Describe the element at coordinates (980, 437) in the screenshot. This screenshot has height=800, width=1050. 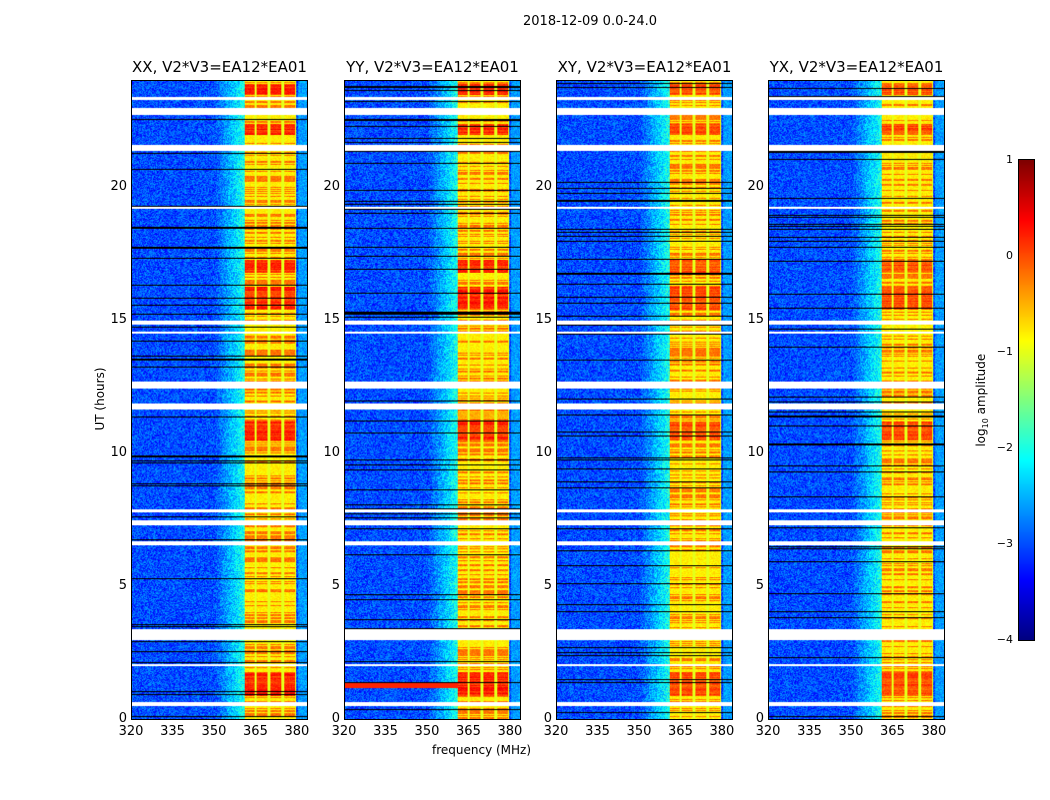
I see `colorbar-label-main: log` at that location.